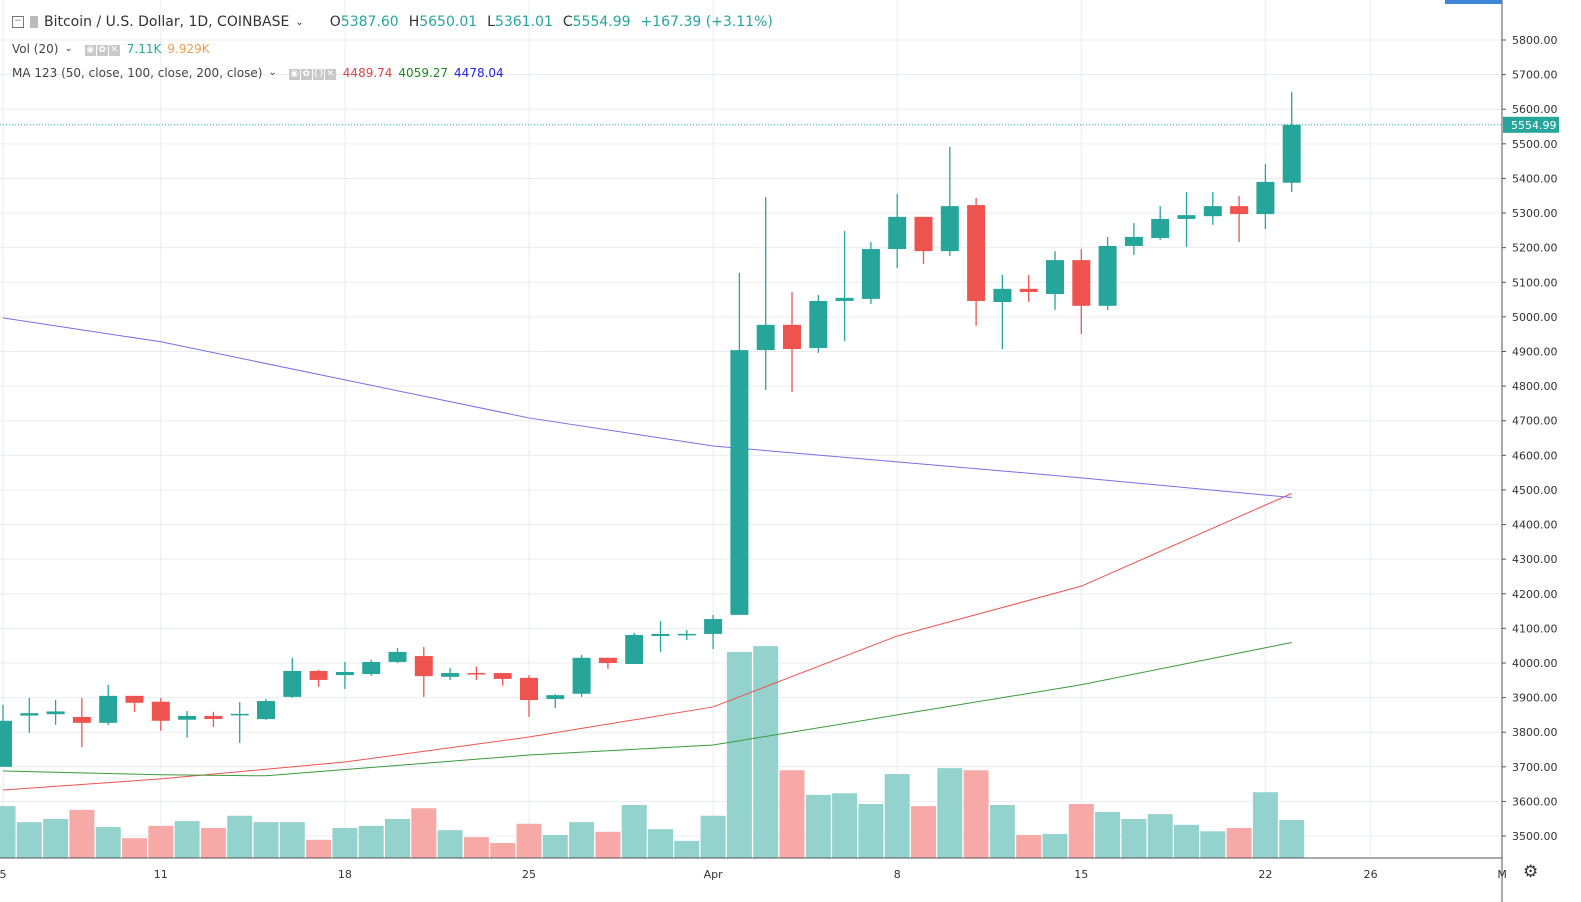 Image resolution: width=1581 pixels, height=902 pixels. What do you see at coordinates (167, 22) in the screenshot?
I see `symbol-title: Bitcoin / U.S. Dollar, 1D, COINBASE` at bounding box center [167, 22].